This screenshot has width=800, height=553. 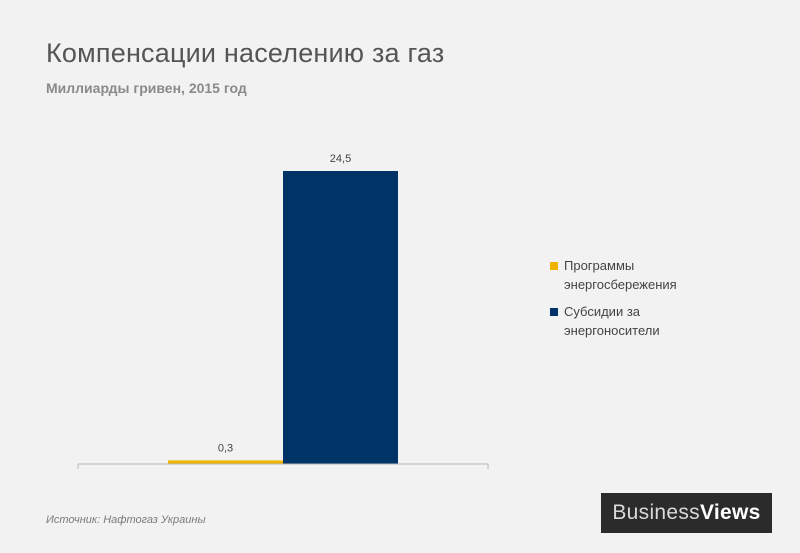 I want to click on source-note: Источник: Нафтогаз Украины, so click(x=126, y=520).